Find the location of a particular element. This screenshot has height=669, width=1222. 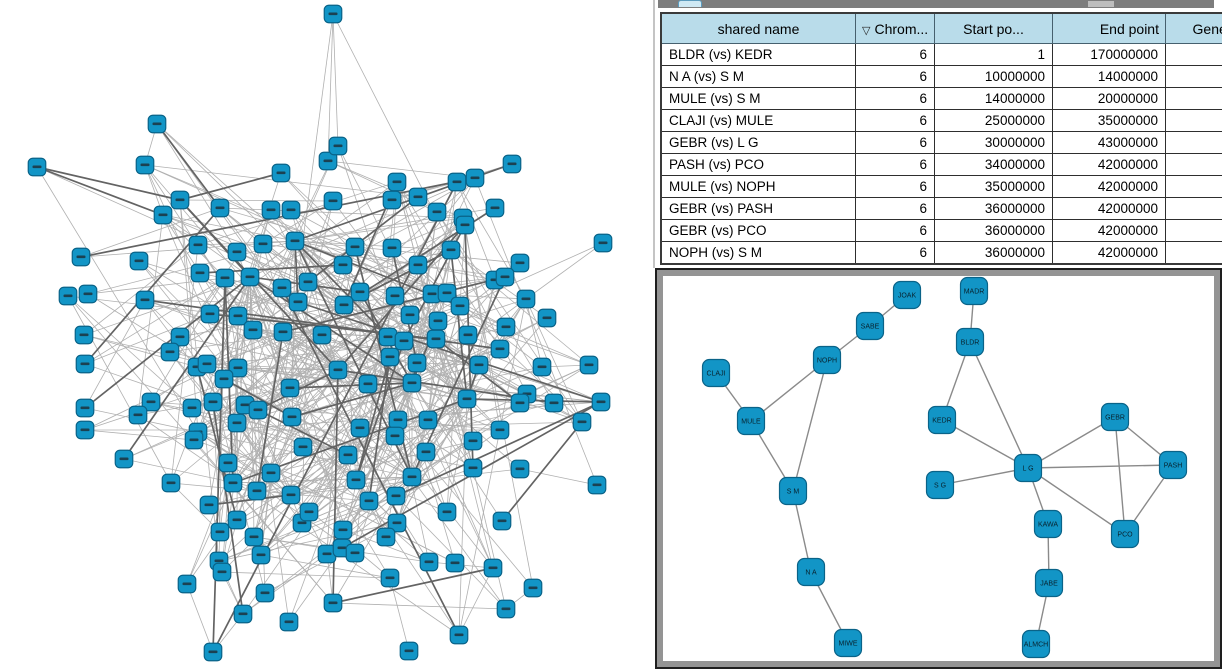

column-header-0: shared name is located at coordinates (758, 28).